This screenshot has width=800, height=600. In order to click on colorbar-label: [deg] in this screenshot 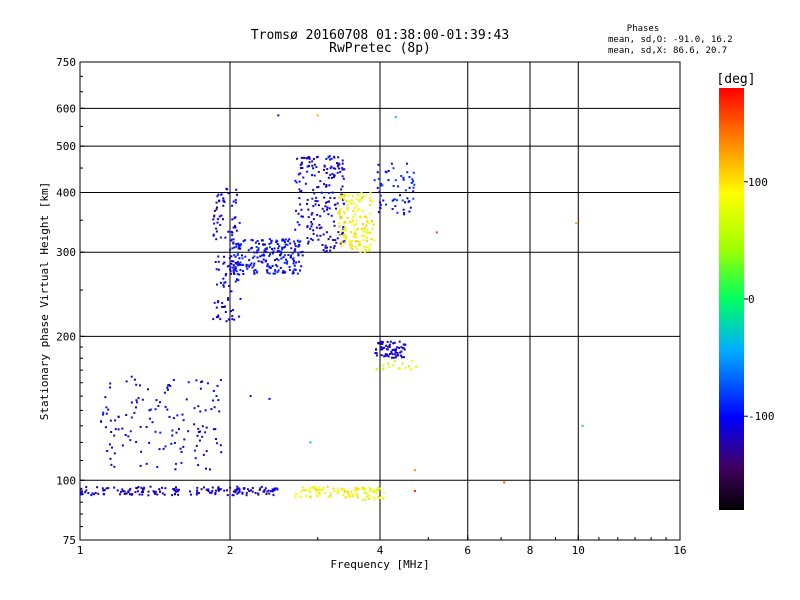, I will do `click(735, 79)`.